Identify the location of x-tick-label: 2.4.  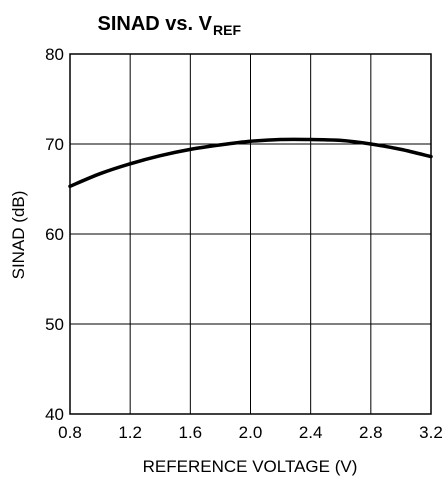
(311, 432).